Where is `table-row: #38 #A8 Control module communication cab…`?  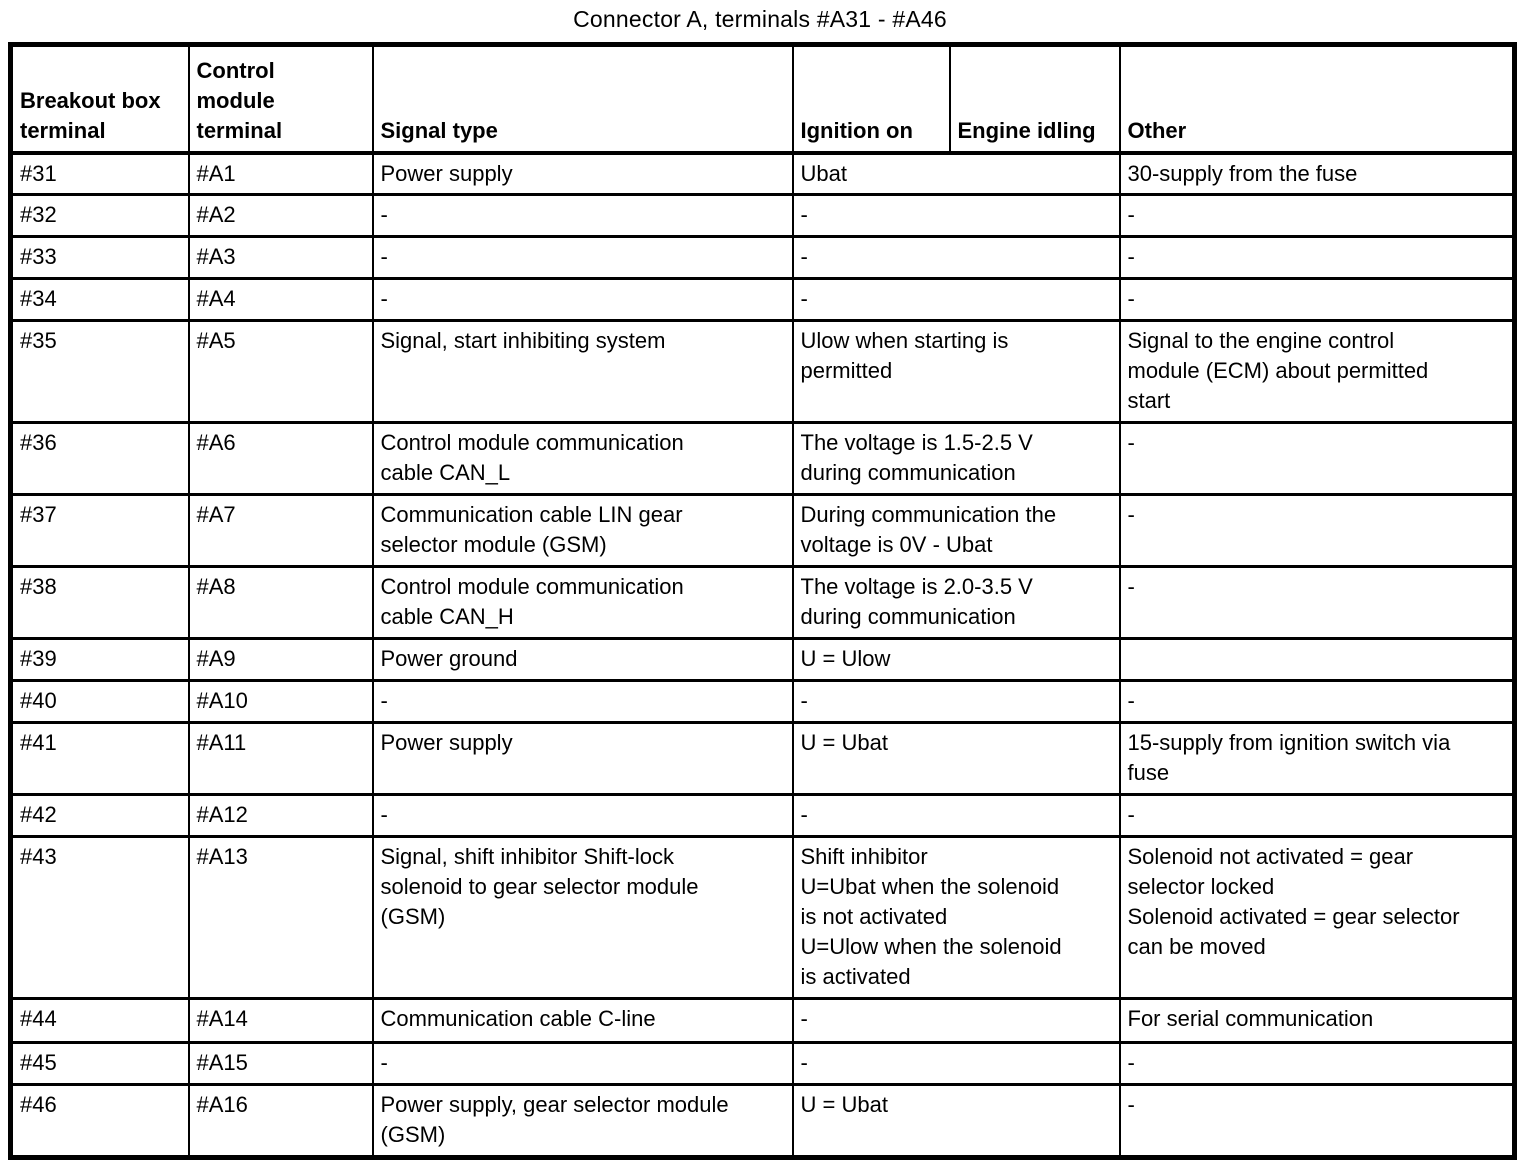
table-row: #38 #A8 Control module communication cab… is located at coordinates (762, 602).